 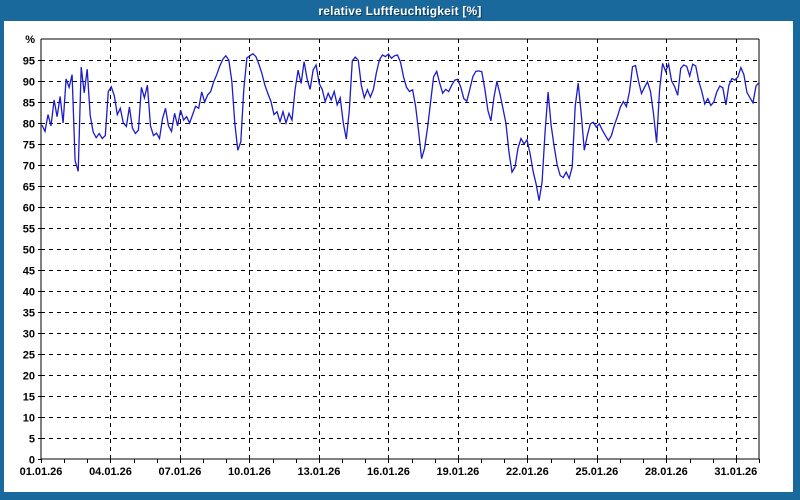 I want to click on window-title: relative Luftfeuchtigkeit [%], so click(x=400, y=10).